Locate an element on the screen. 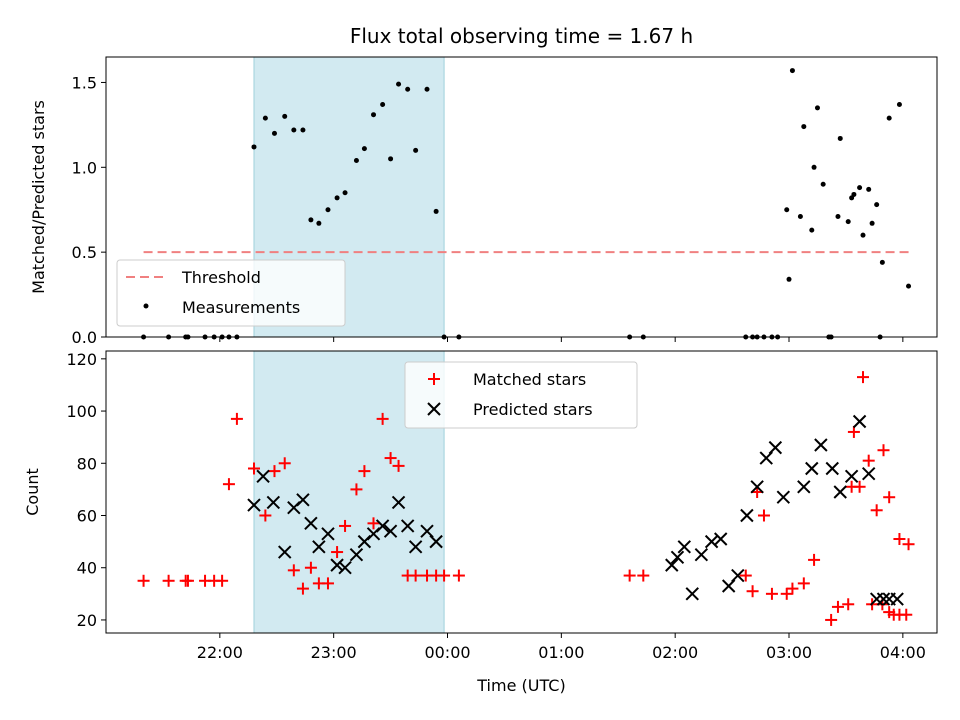 This screenshot has width=960, height=720. y-tick-label: 0.0 is located at coordinates (84, 337).